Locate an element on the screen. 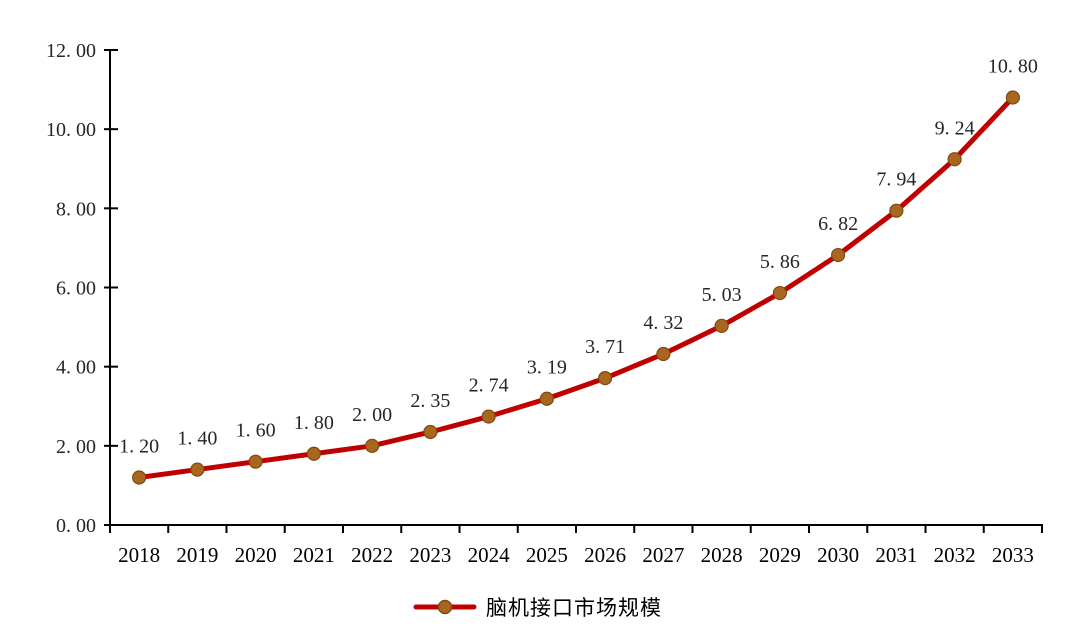  y-tick-label: 8. 00 is located at coordinates (76, 209).